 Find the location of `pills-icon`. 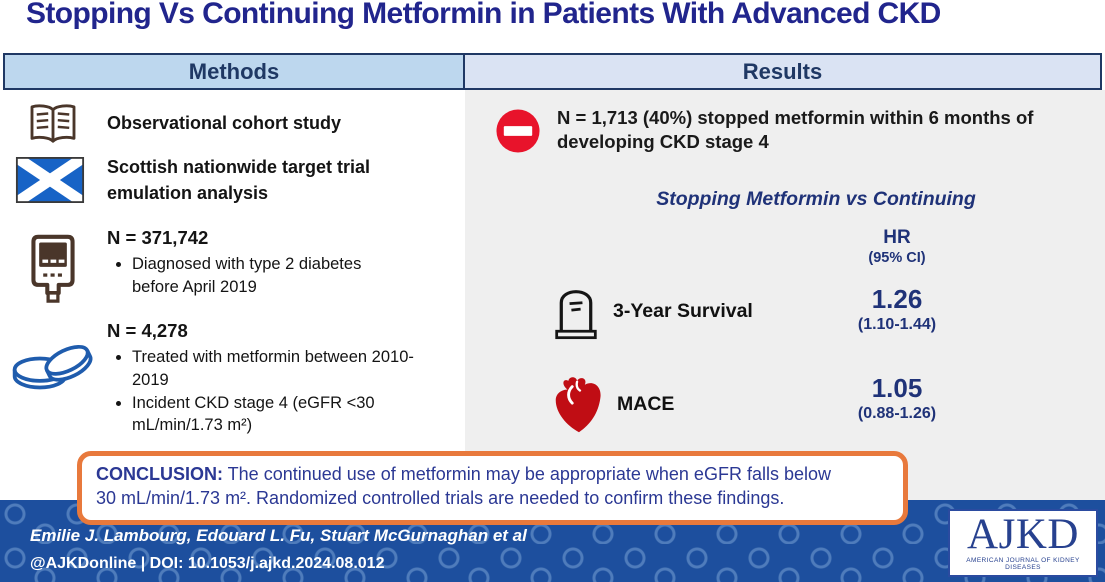

pills-icon is located at coordinates (53, 367).